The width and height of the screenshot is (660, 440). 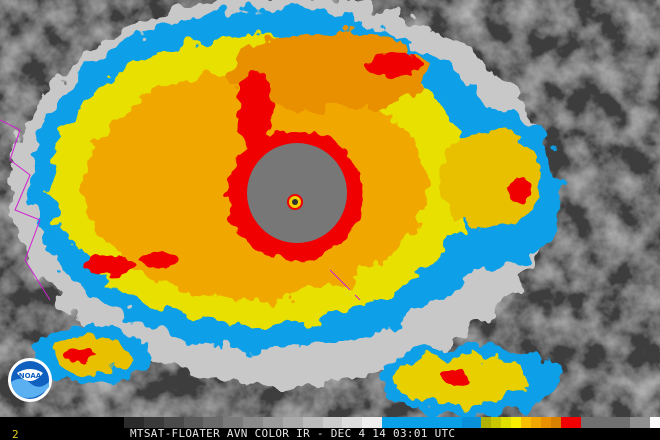 I want to click on color-scale-legend, so click(x=392, y=422).